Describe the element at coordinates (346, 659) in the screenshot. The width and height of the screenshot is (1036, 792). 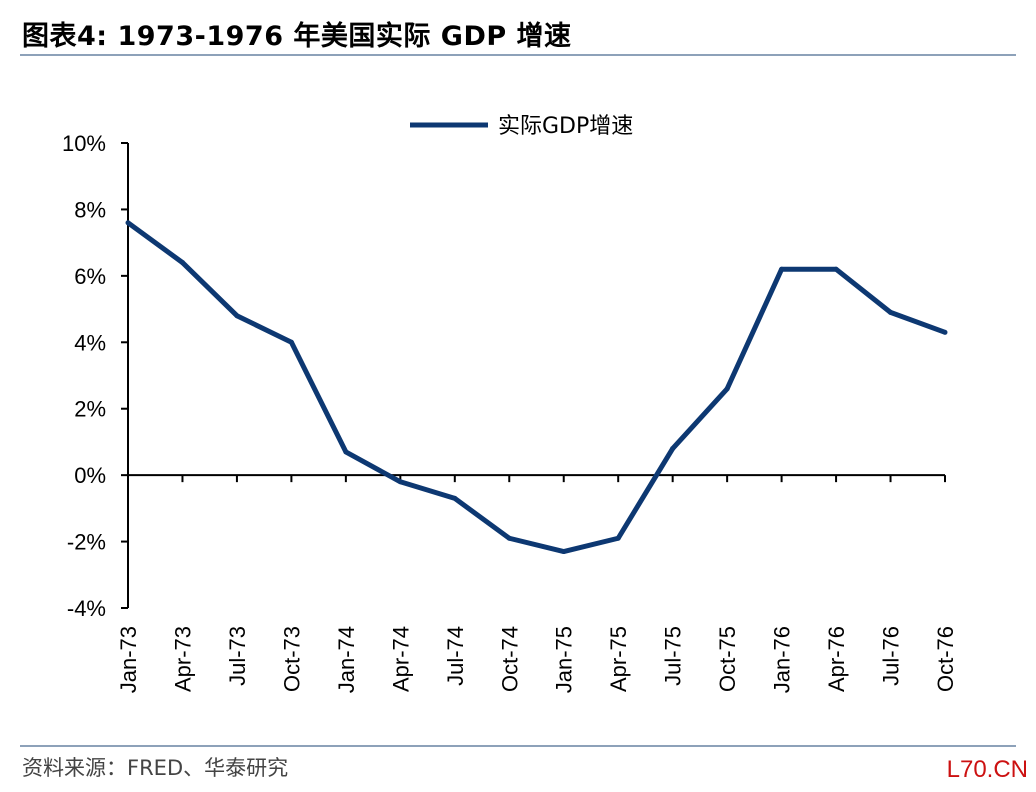
I see `x-tick-label: Jan-74` at that location.